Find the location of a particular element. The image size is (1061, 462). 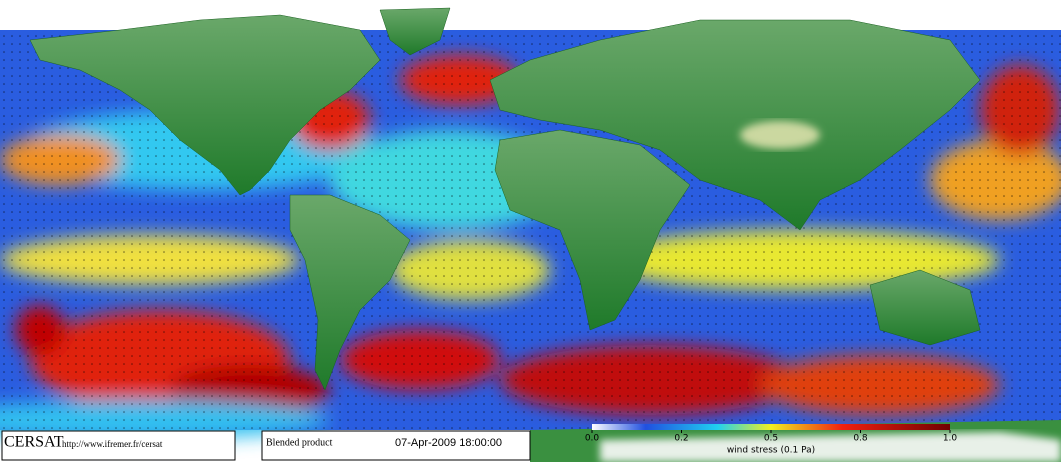

colorbar-label: wind stress (0.1 Pa) is located at coordinates (771, 451).